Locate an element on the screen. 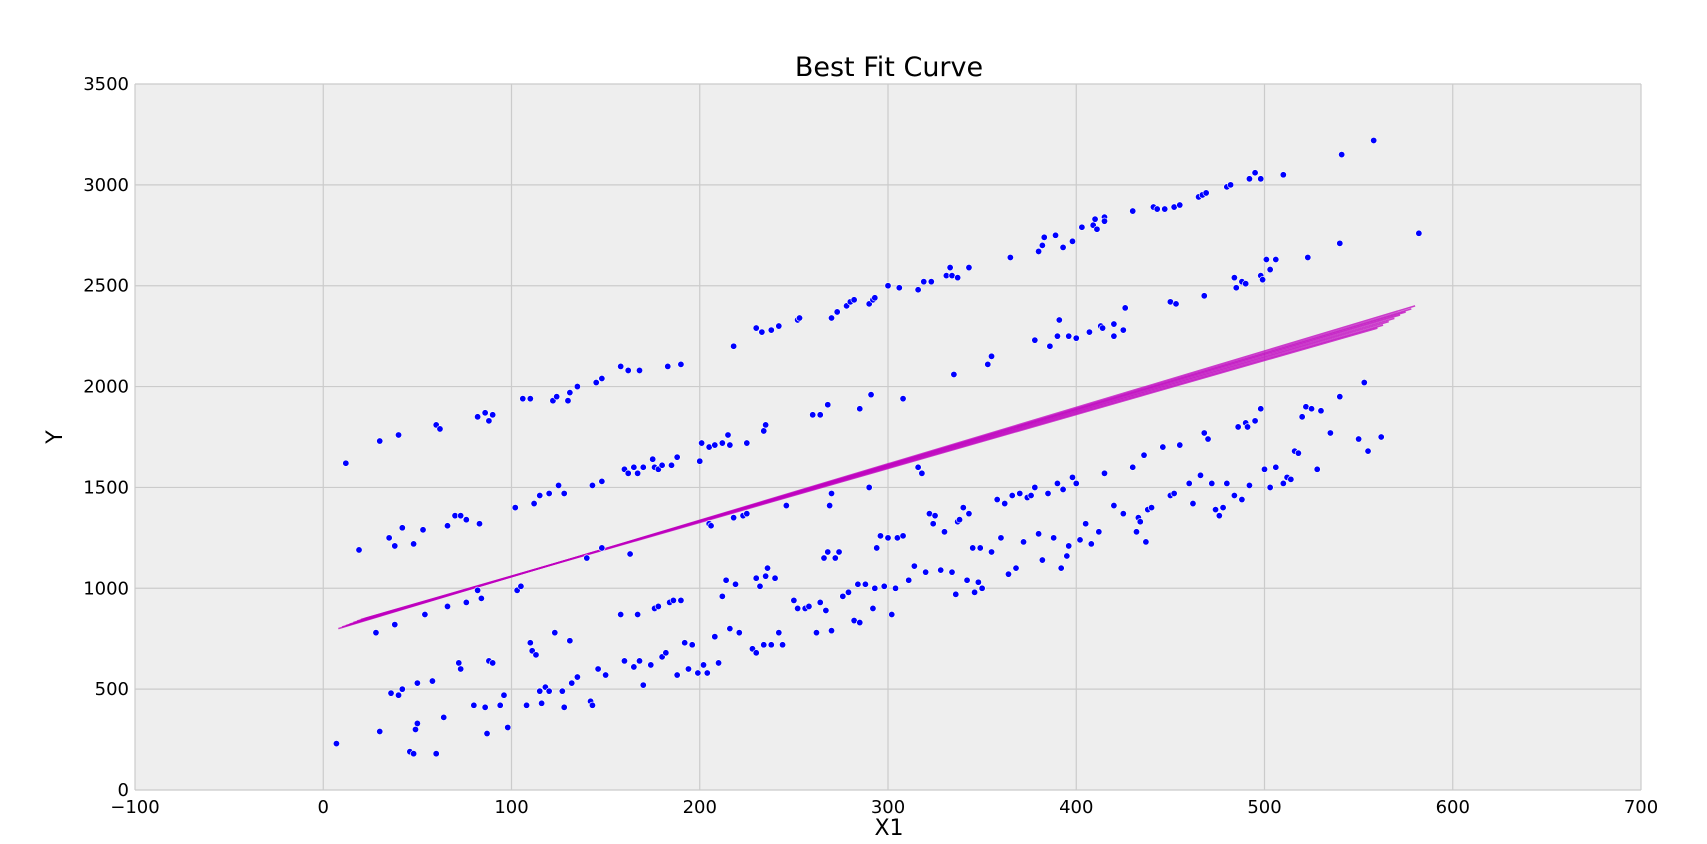  y-tick-labels: 0 500 1000 1500 2000 2500 3000 3500 is located at coordinates (106, 437).